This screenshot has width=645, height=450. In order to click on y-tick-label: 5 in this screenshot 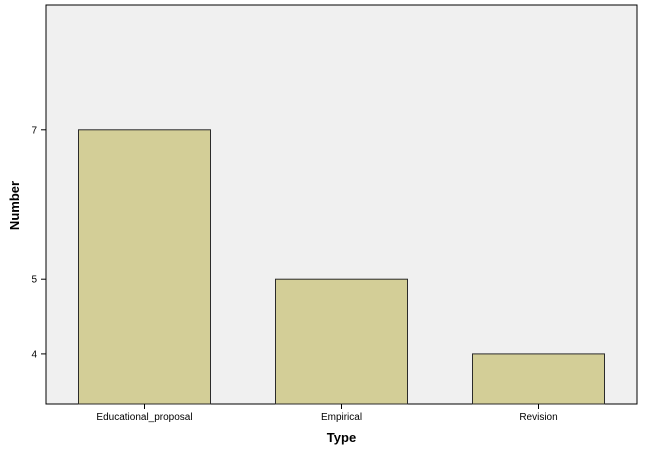, I will do `click(34, 280)`.